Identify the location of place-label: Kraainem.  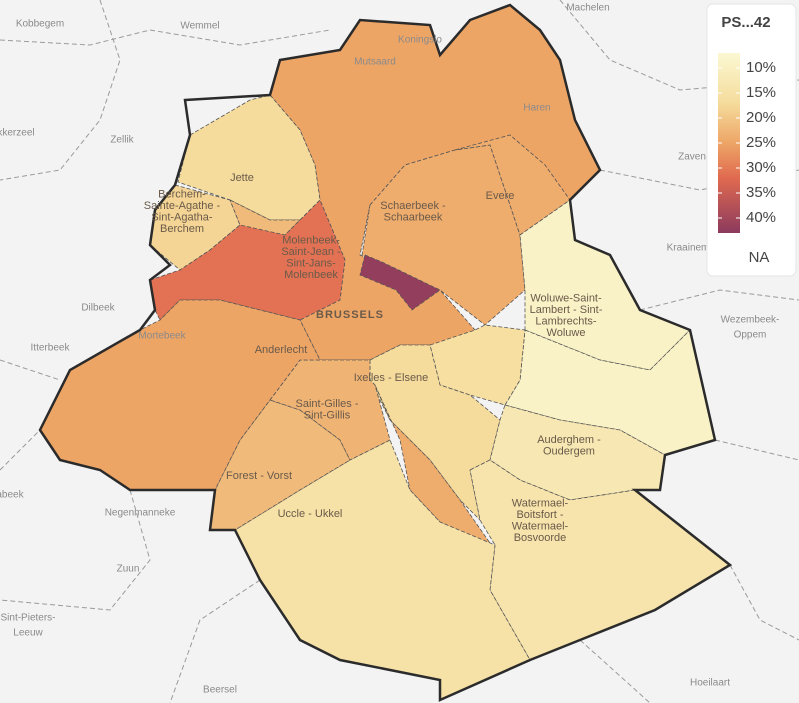
(688, 248).